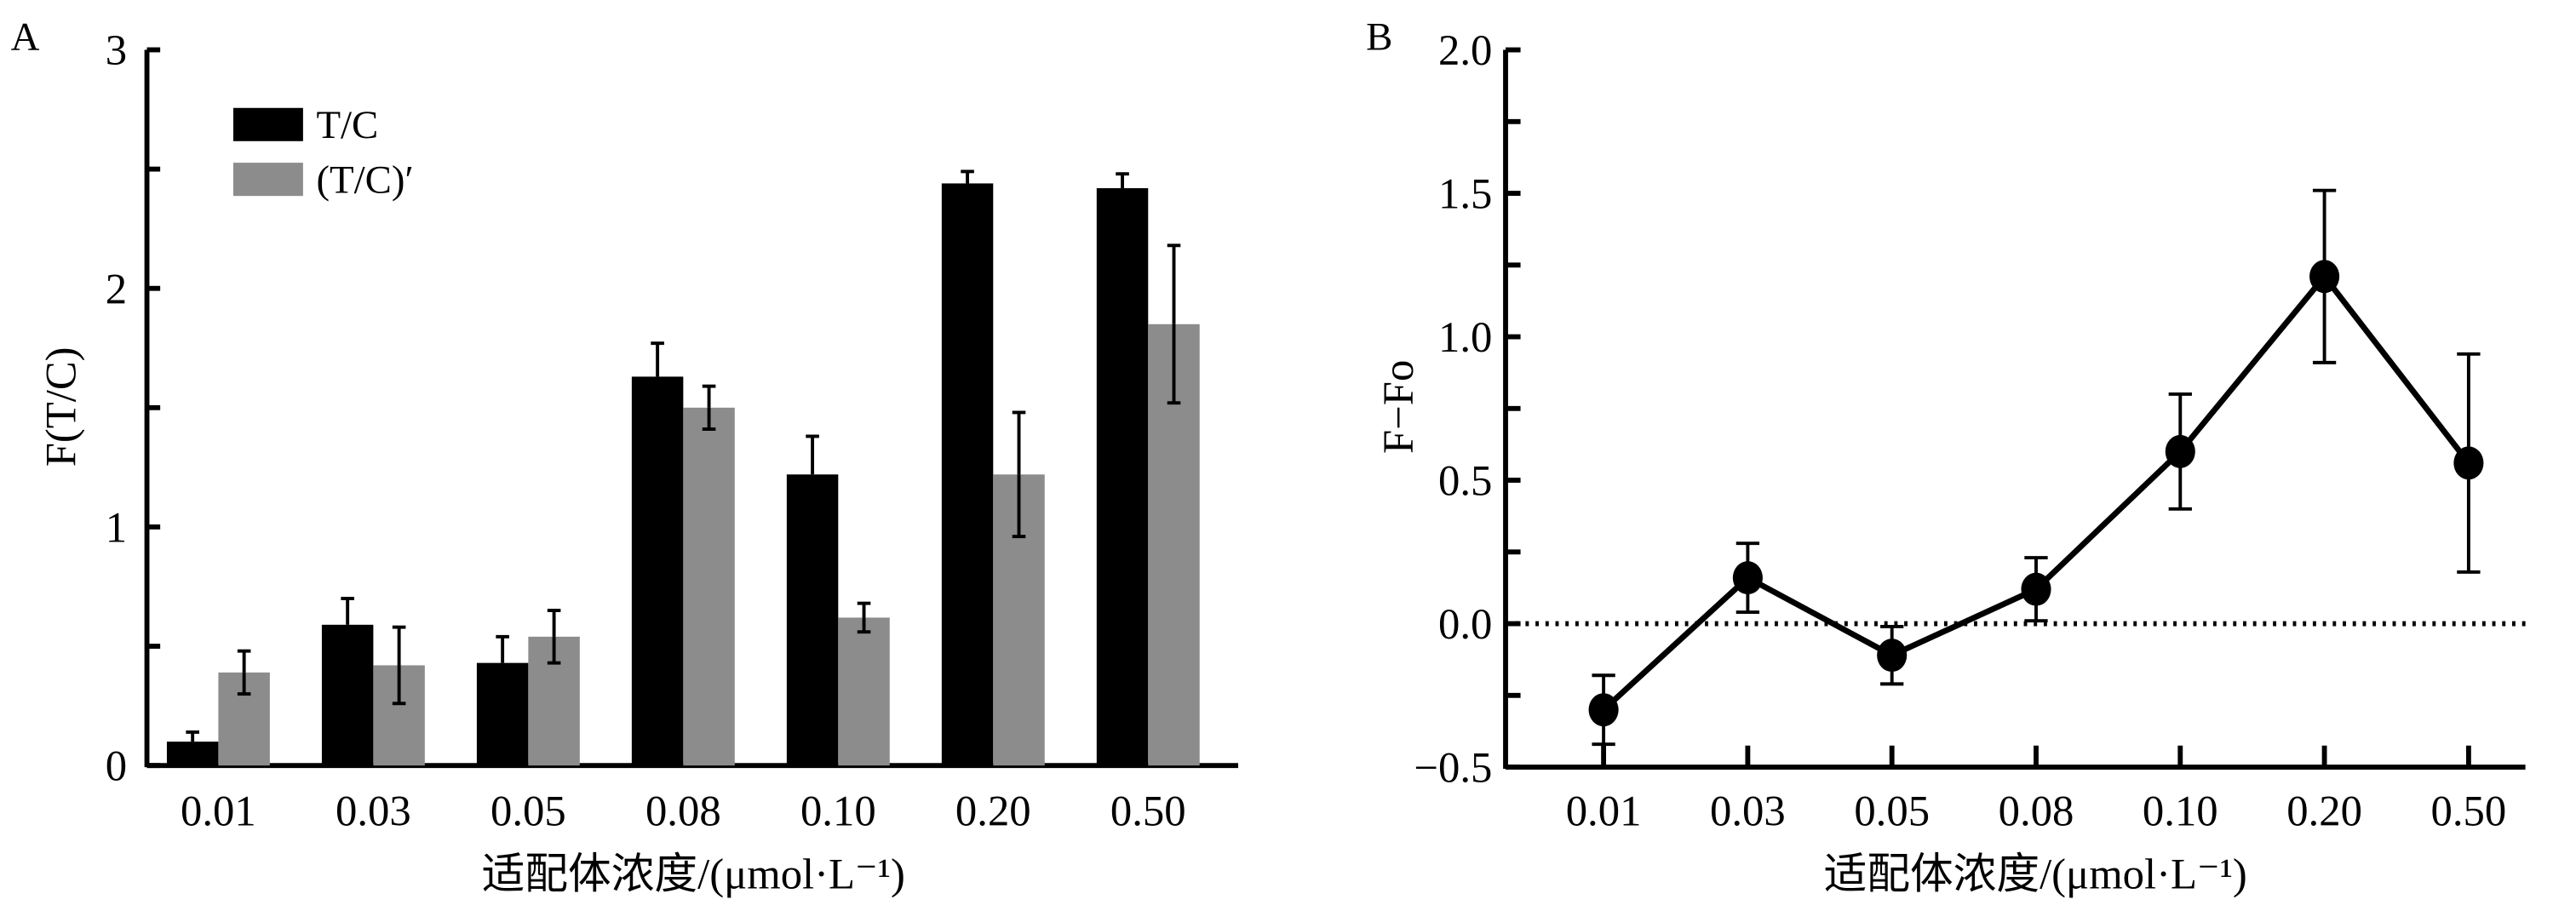 The height and width of the screenshot is (905, 2576). What do you see at coordinates (1379, 37) in the screenshot?
I see `panel-b-label: B` at bounding box center [1379, 37].